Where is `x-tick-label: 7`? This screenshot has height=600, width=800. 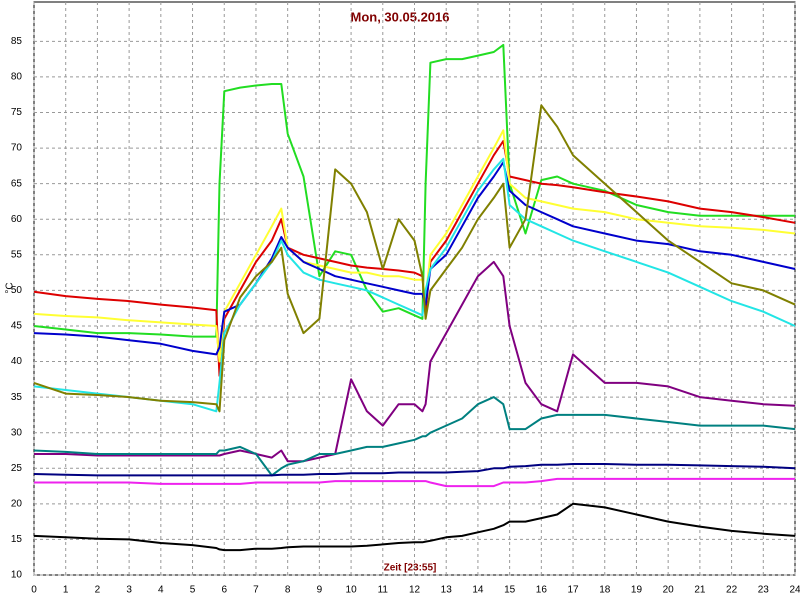
x-tick-label: 7 is located at coordinates (256, 590).